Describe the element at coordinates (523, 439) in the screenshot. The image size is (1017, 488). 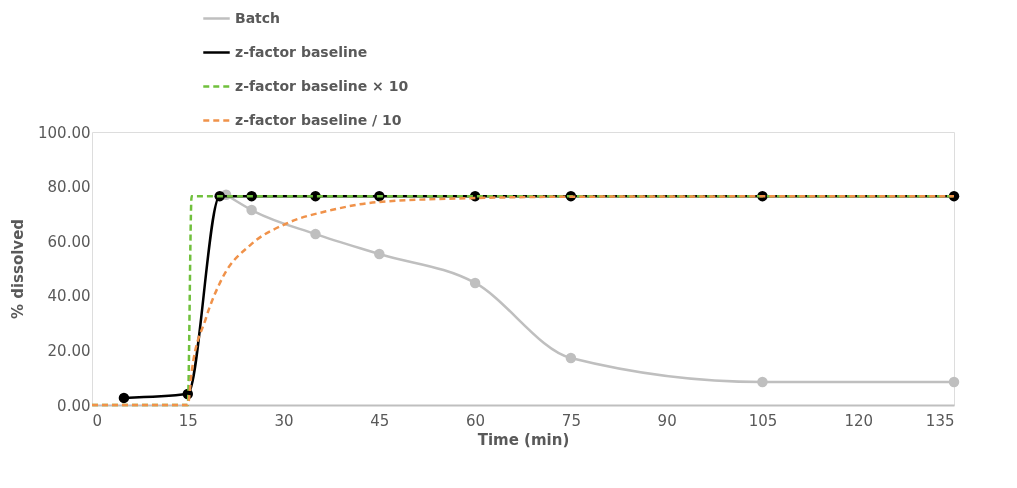
I see `x-axis-title: Time (min)` at that location.